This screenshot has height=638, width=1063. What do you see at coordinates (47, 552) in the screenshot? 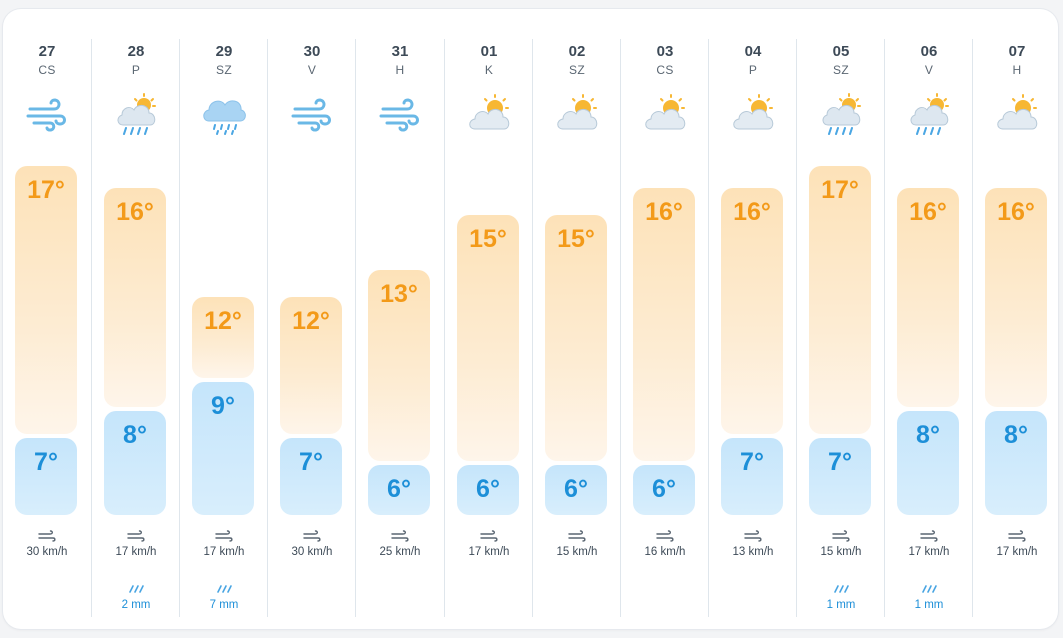
I see `wind-speed: 30 km/h` at bounding box center [47, 552].